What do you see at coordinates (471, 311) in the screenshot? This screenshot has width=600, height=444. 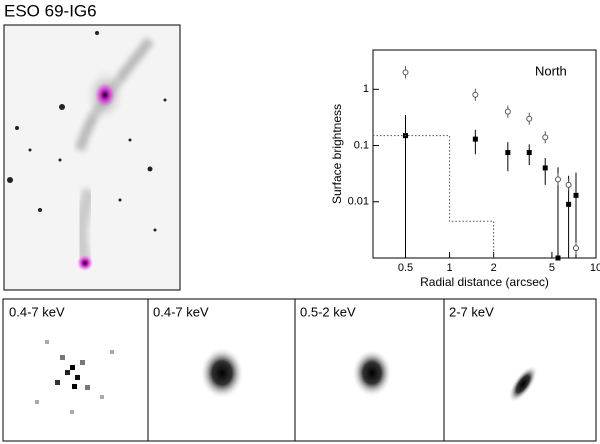 I see `panel-label: 2-7 keV` at bounding box center [471, 311].